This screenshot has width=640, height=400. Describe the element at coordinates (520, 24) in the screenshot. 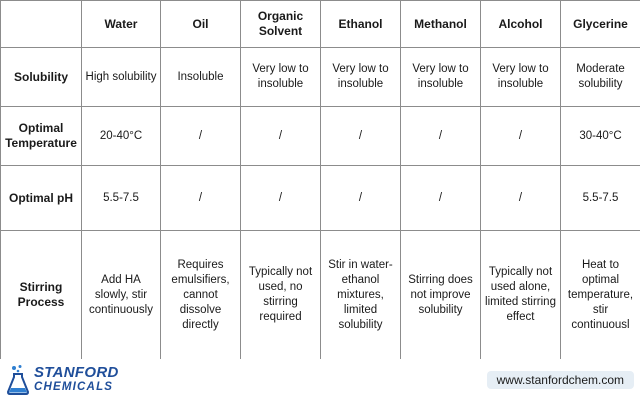

I see `header-alcohol: Alcohol` at that location.